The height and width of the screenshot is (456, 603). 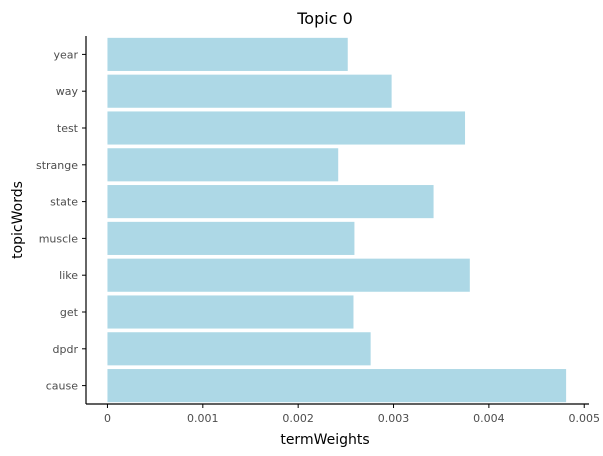 I want to click on y-axis-title: topicWords, so click(x=18, y=220).